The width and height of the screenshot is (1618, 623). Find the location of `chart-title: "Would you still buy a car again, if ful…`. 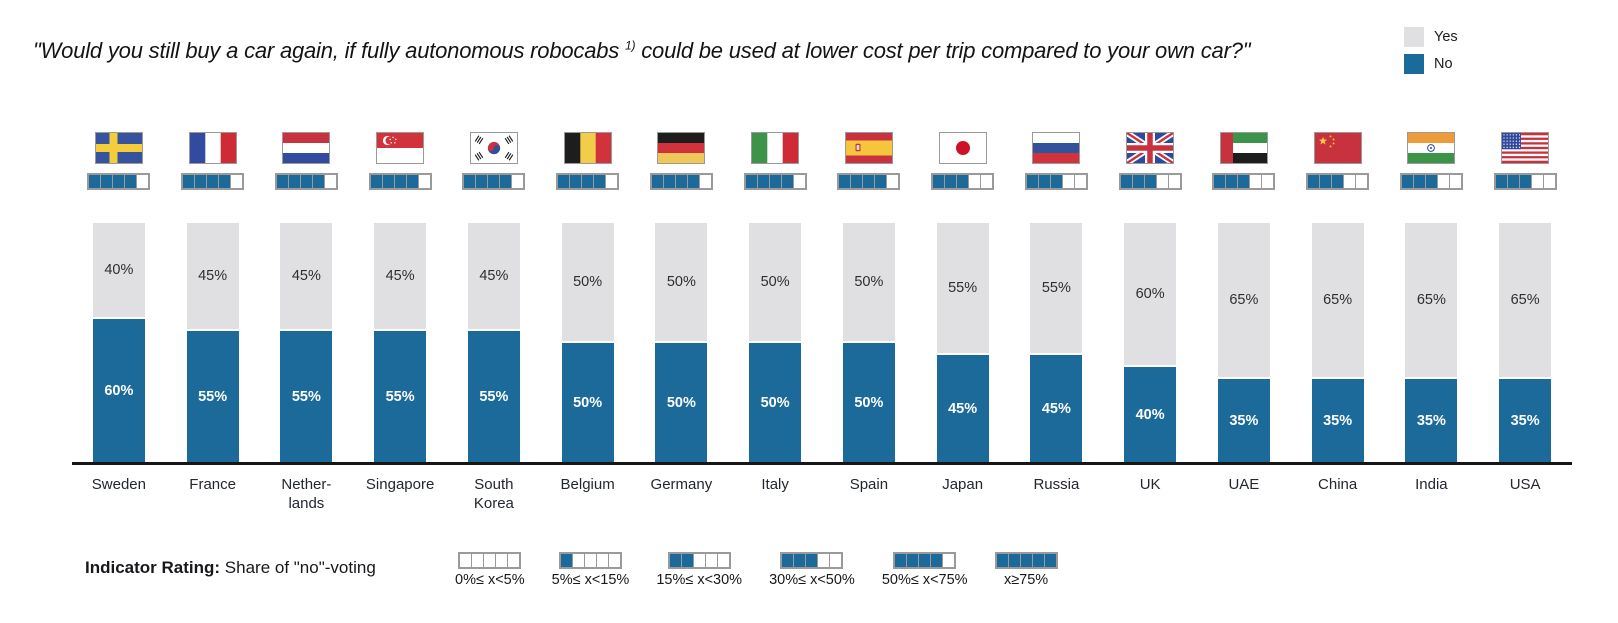

chart-title: "Would you still buy a car again, if ful… is located at coordinates (703, 51).